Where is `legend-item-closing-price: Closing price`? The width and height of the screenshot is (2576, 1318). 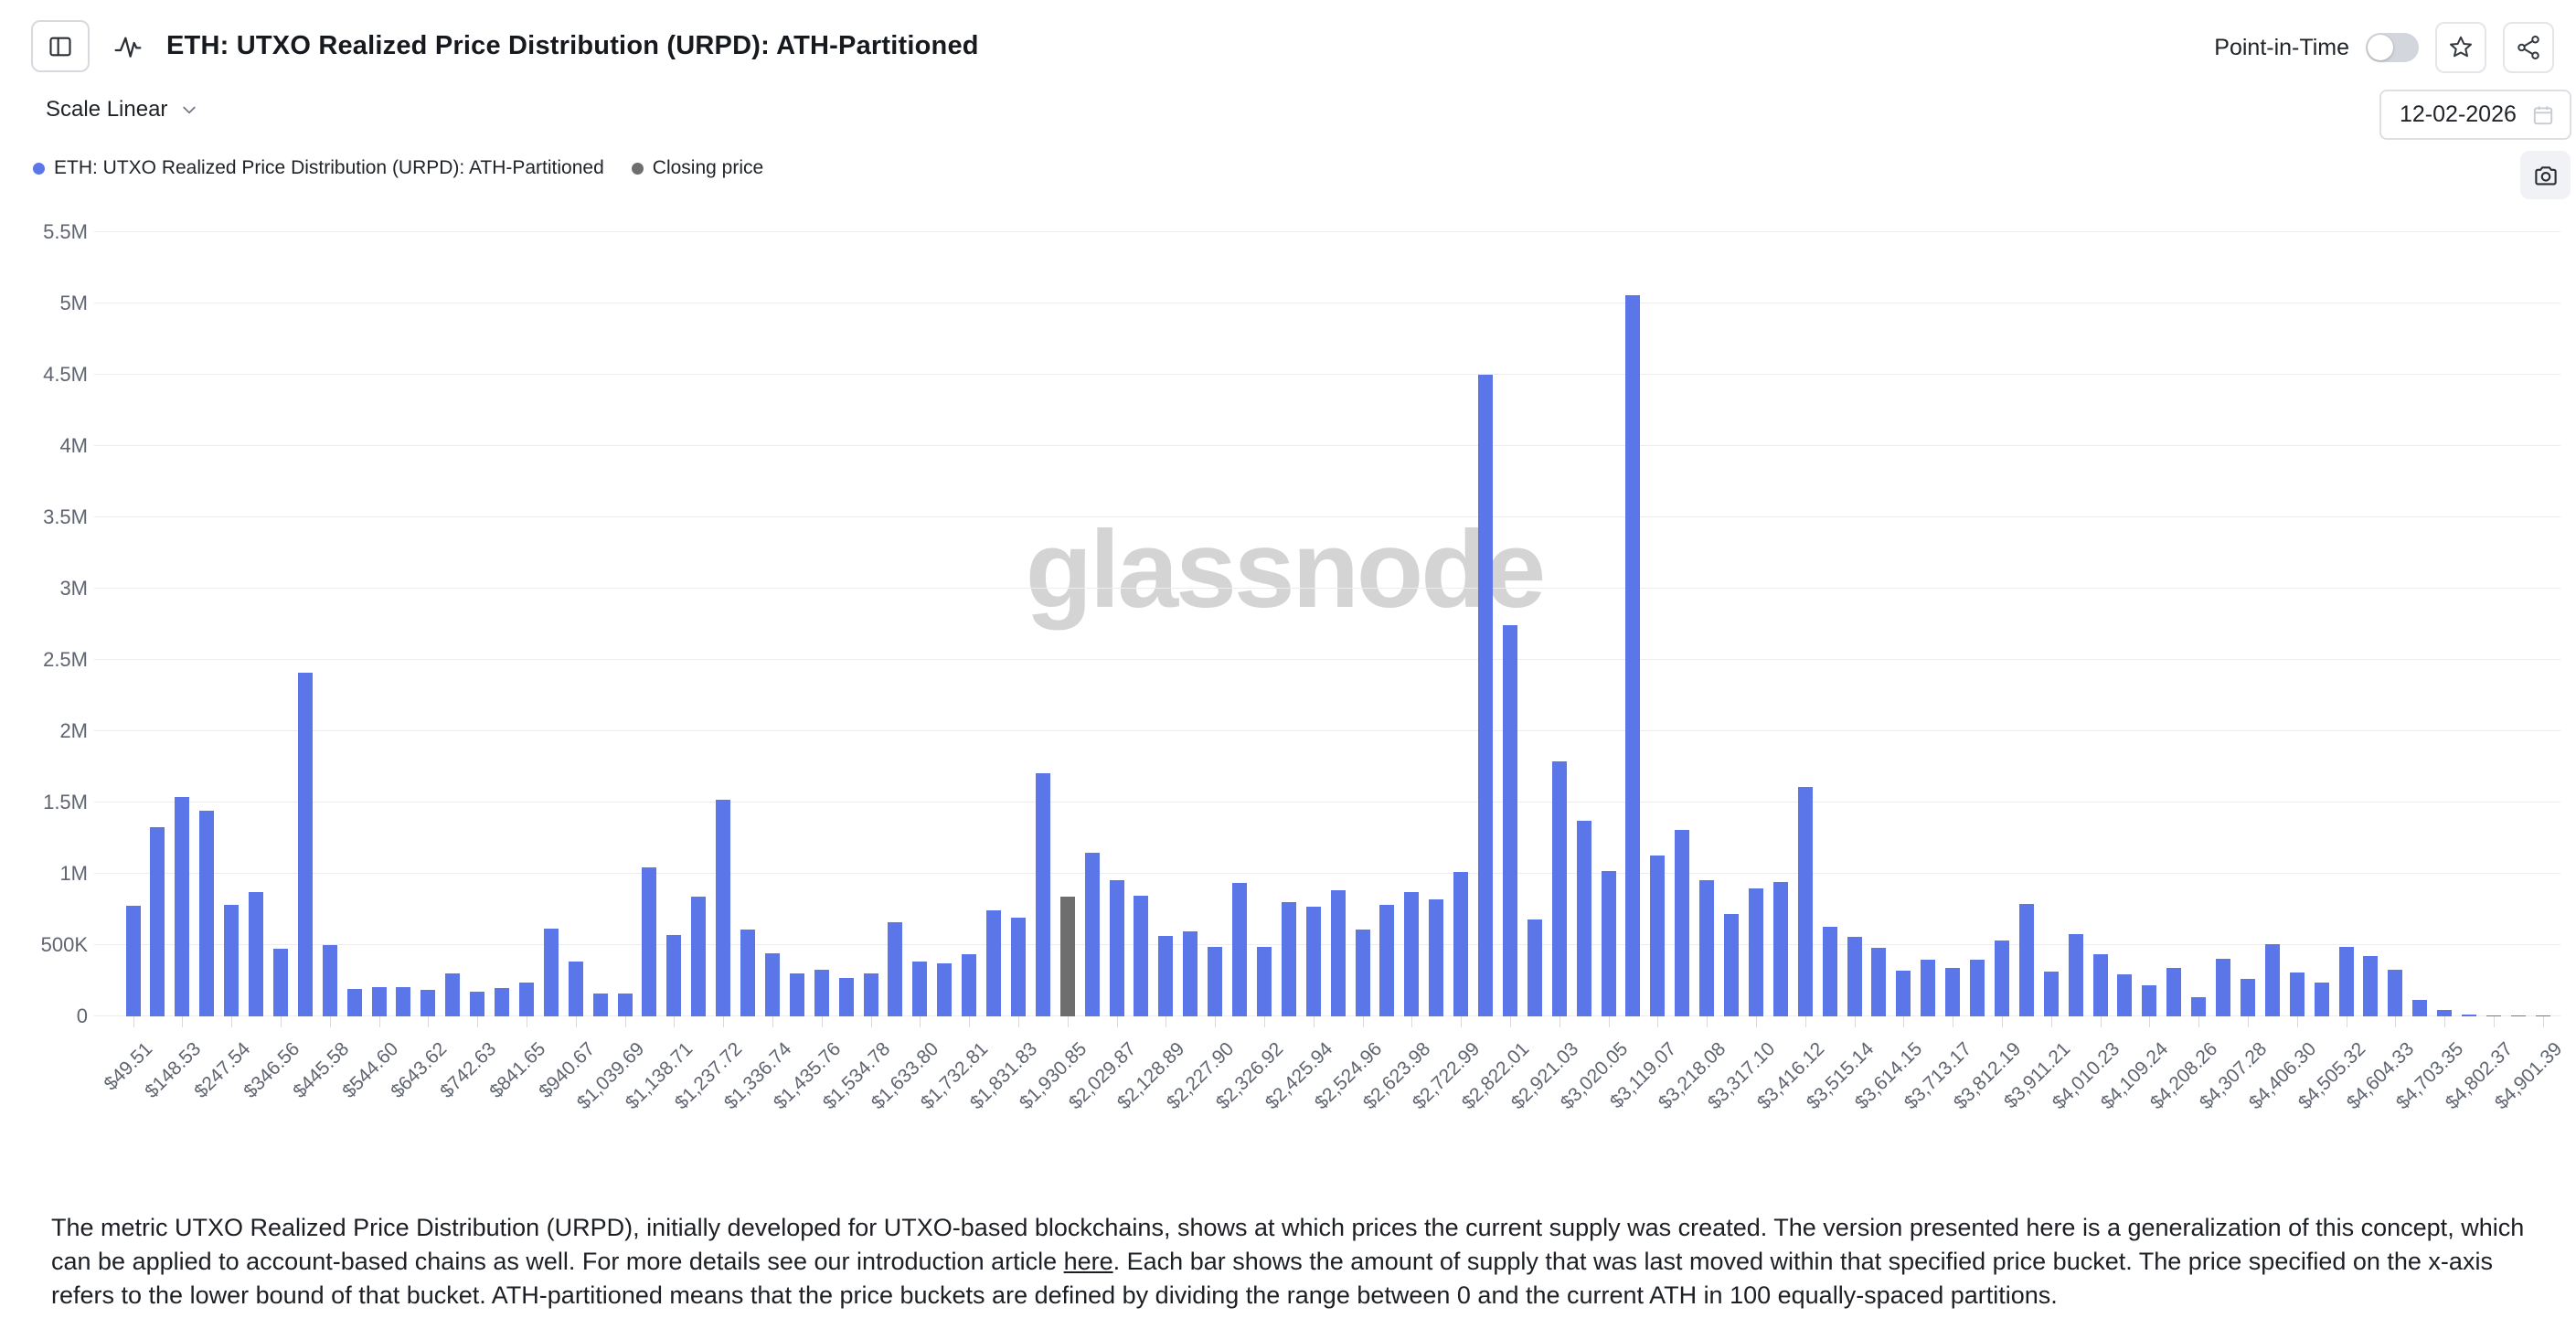 legend-item-closing-price: Closing price is located at coordinates (697, 168).